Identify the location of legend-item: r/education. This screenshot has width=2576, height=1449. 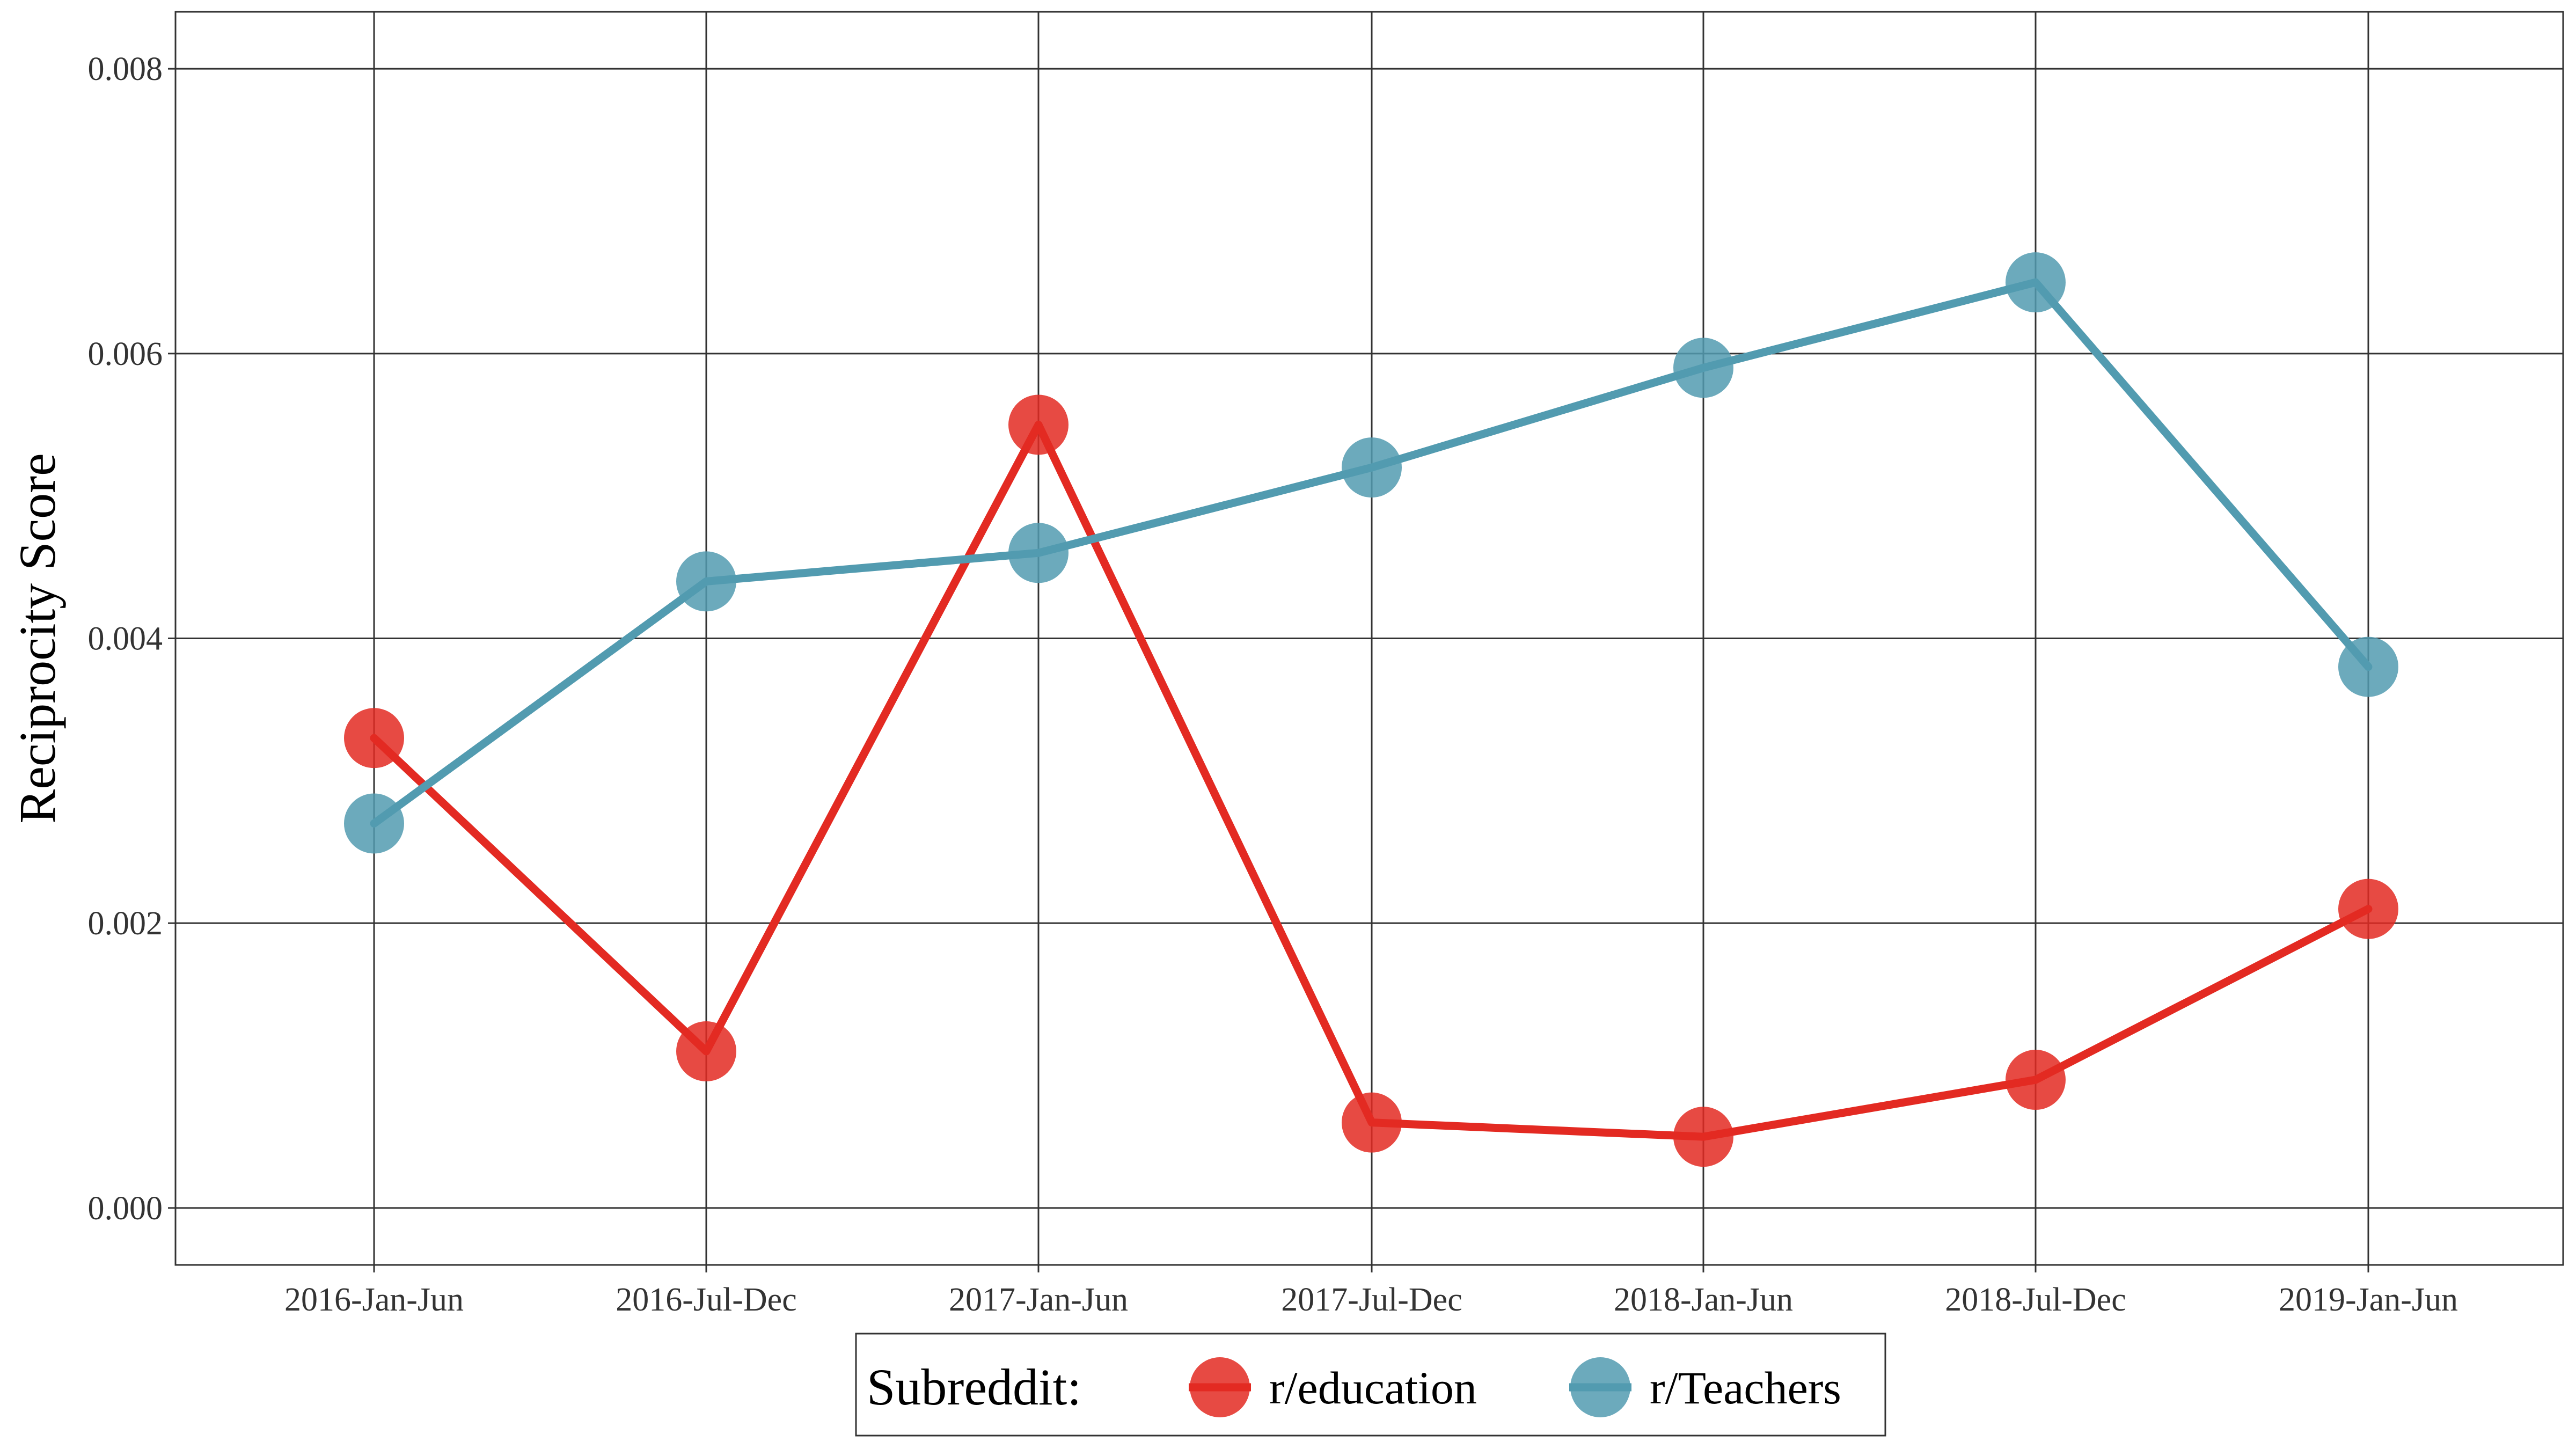
(1333, 1387).